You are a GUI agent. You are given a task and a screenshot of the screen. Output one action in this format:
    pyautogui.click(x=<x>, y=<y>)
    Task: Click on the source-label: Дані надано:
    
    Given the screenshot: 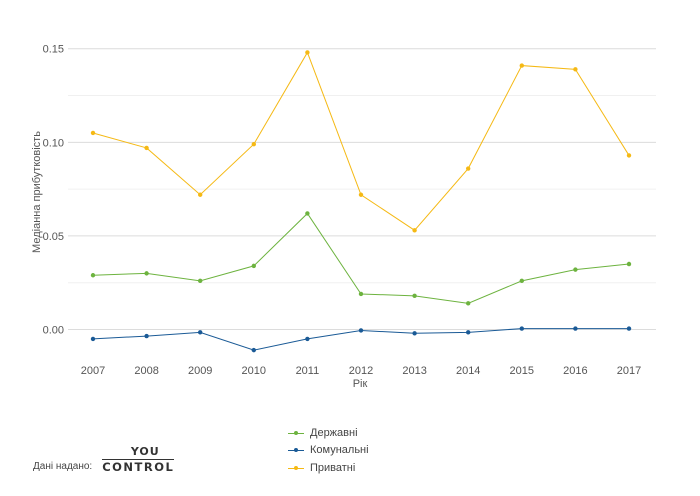 What is the action you would take?
    pyautogui.click(x=63, y=467)
    